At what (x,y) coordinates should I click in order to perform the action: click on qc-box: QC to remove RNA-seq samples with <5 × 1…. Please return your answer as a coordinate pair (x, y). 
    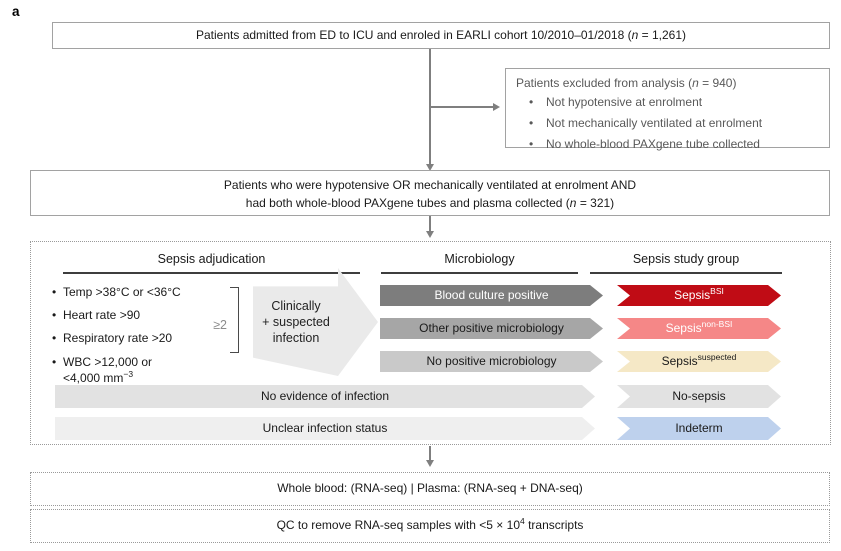
    Looking at the image, I should click on (430, 526).